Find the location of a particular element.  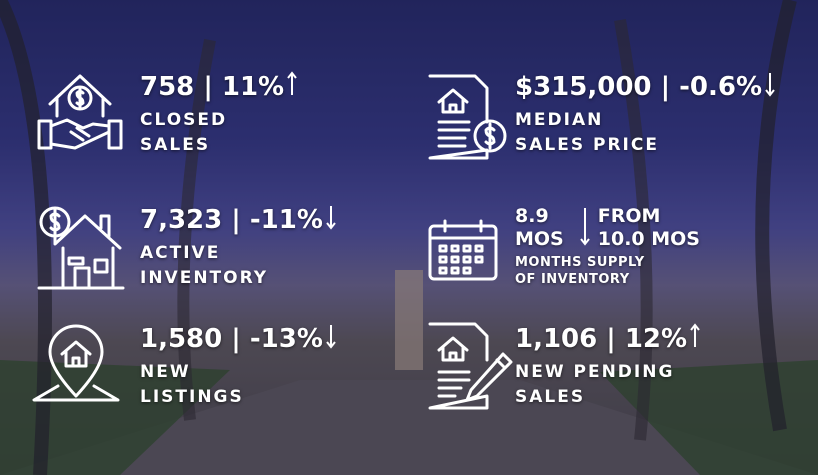

stat-new-pending: 1,106 | 12% NEW PENDING SALES is located at coordinates (607, 366).